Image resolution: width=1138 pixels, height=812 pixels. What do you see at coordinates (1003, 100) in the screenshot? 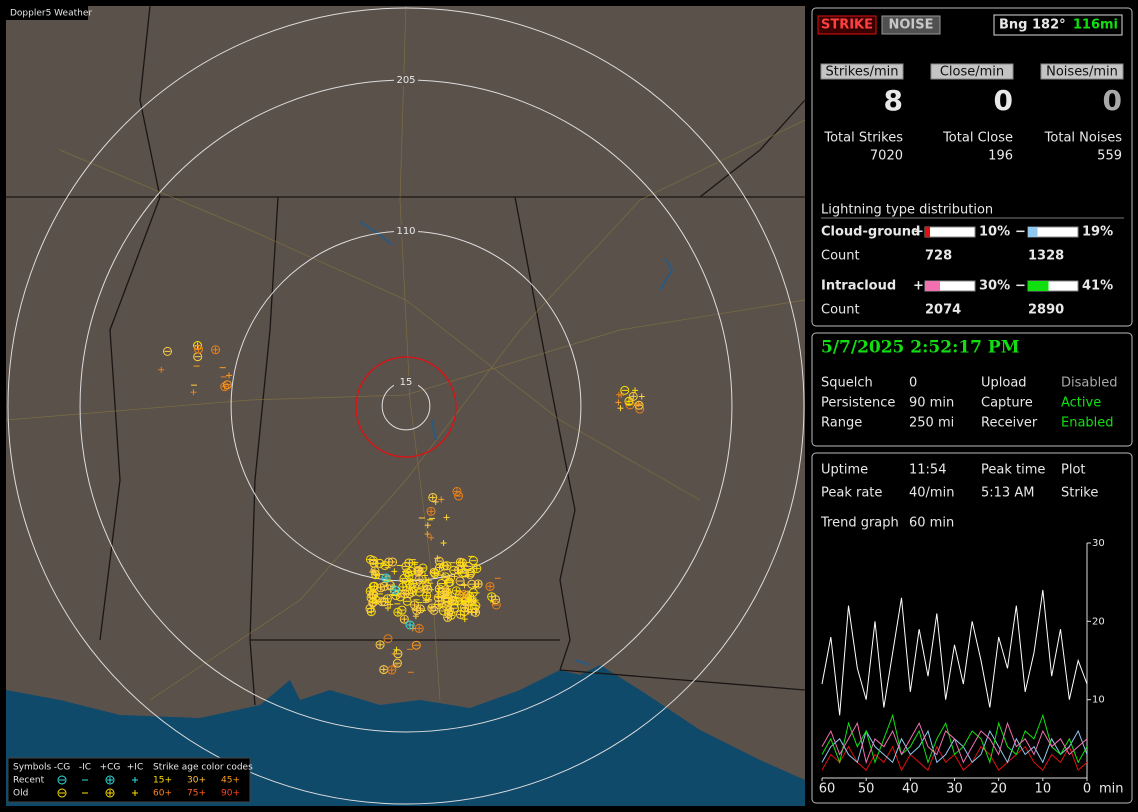
I see `rate-value: 0` at bounding box center [1003, 100].